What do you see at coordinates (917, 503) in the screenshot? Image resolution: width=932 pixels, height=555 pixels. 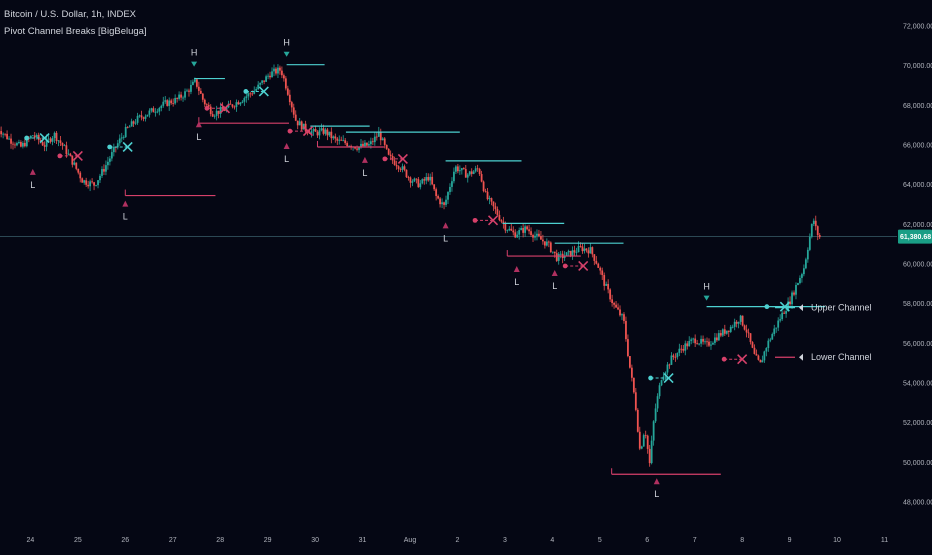 I see `y-tick-label: 48,000.00` at bounding box center [917, 503].